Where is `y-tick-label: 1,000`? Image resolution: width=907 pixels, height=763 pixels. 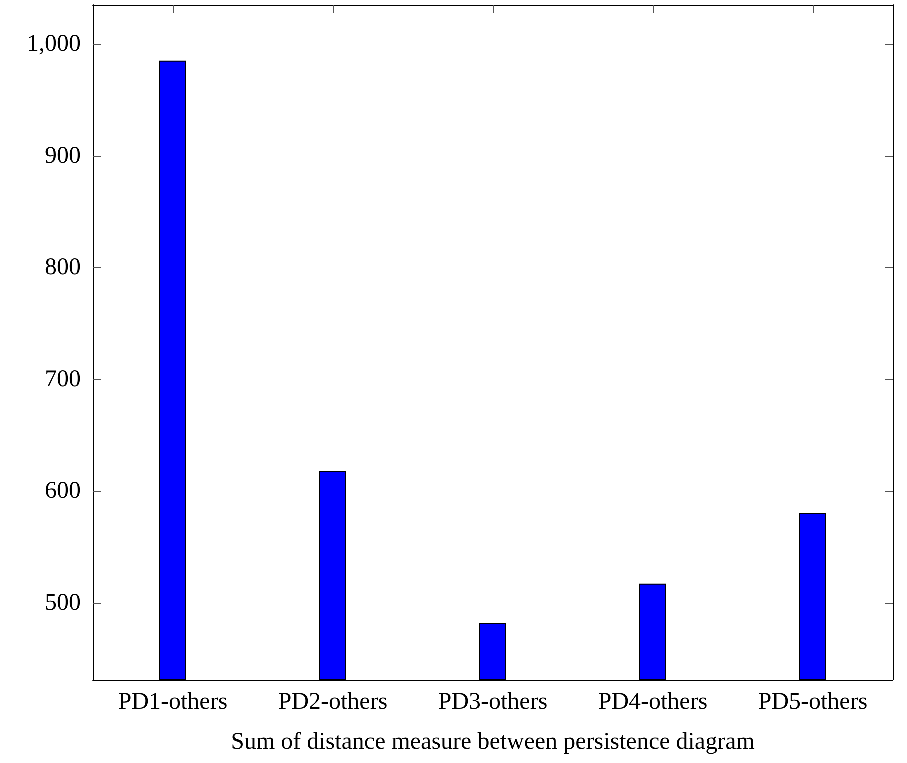
y-tick-label: 1,000 is located at coordinates (54, 44).